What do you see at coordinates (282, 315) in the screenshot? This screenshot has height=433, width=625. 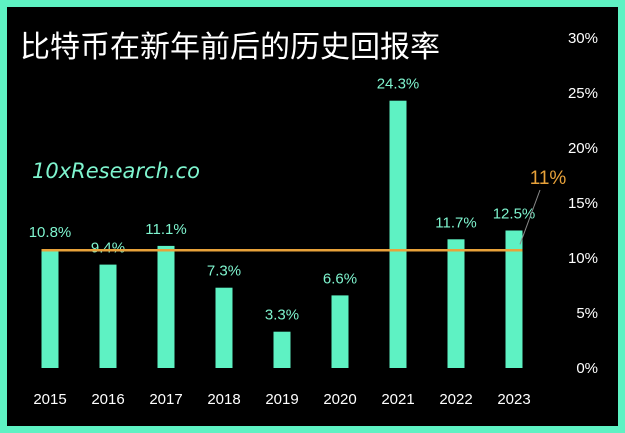 I see `data-label: 3.3%` at bounding box center [282, 315].